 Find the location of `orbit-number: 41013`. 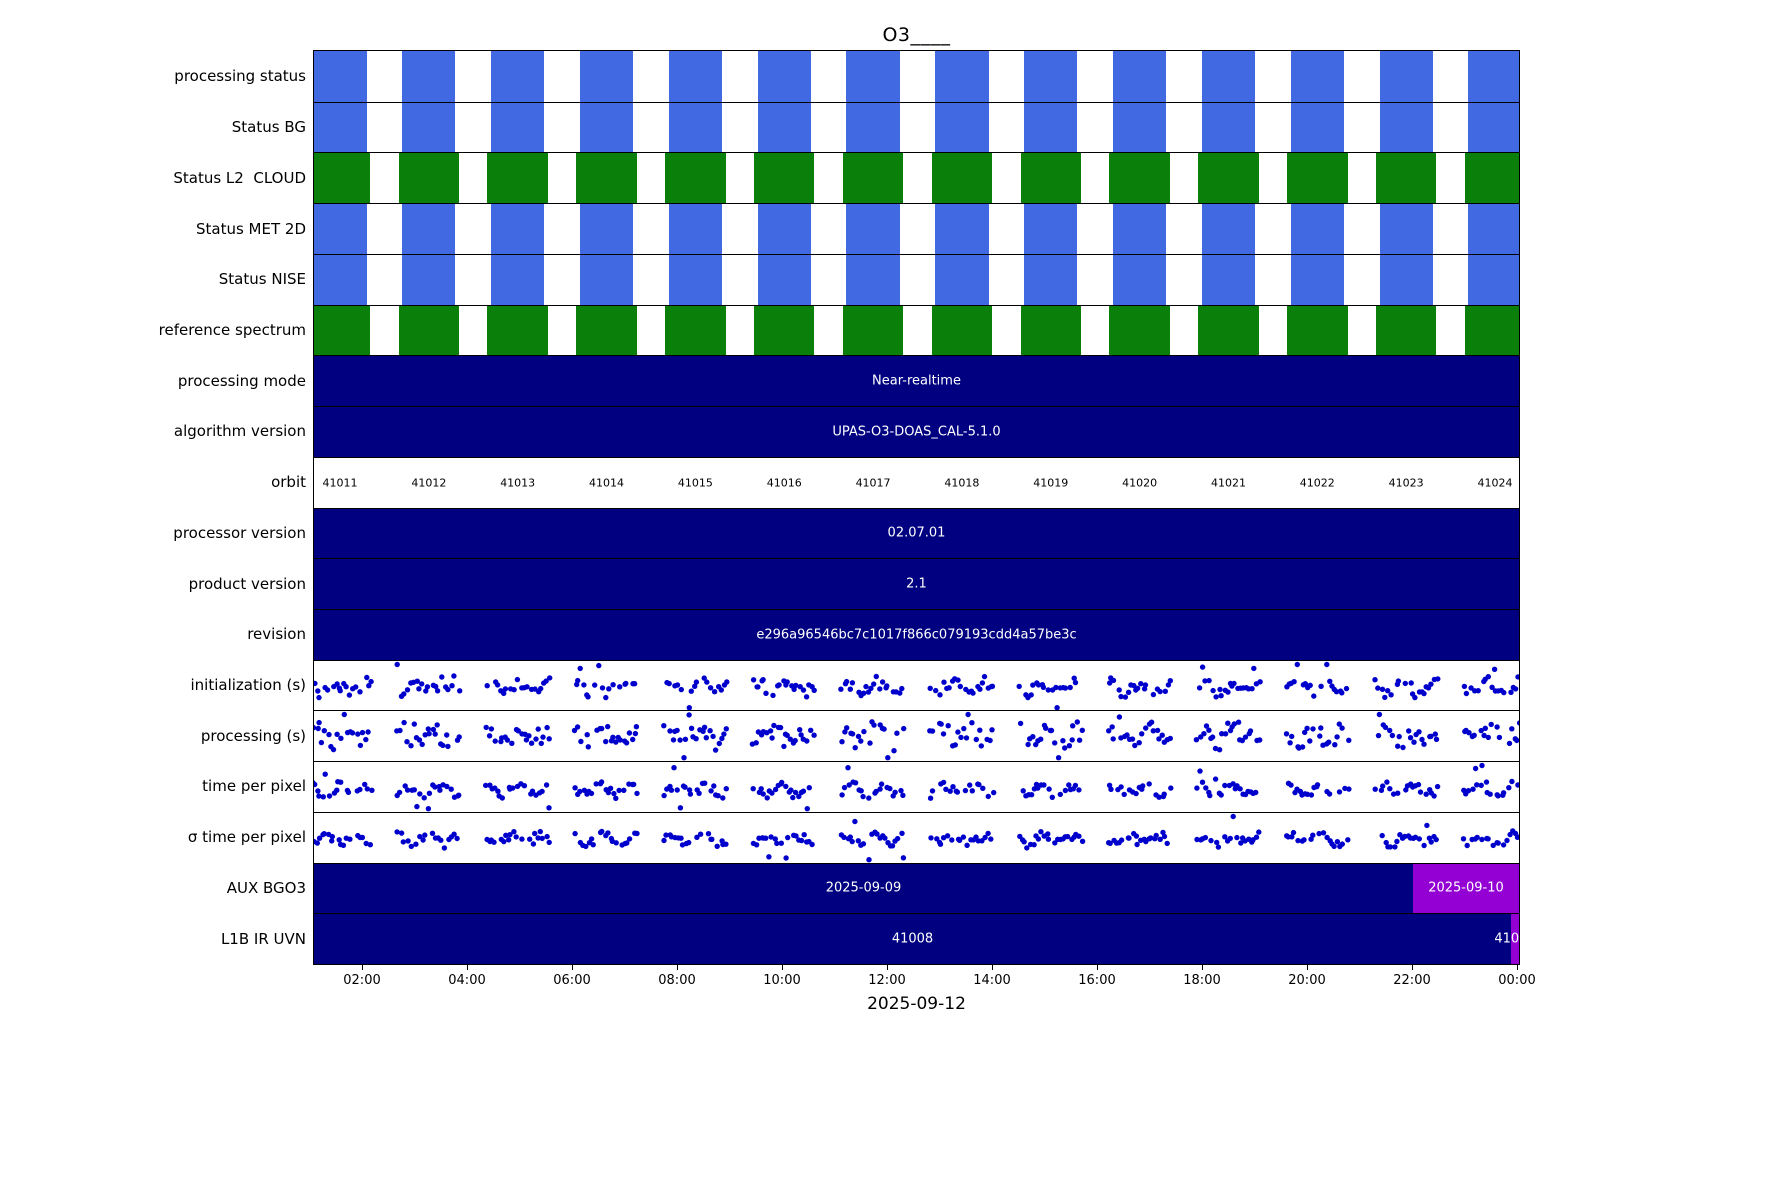

orbit-number: 41013 is located at coordinates (518, 483).